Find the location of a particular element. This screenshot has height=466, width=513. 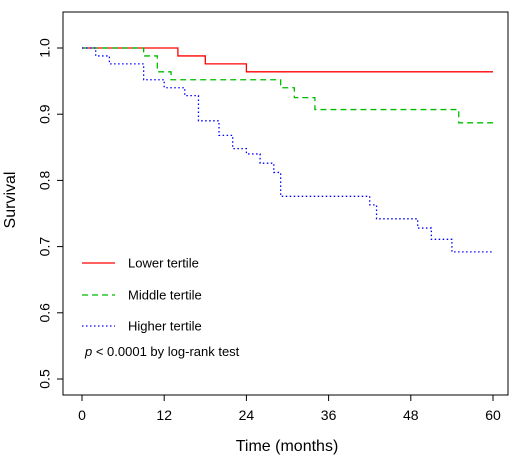

x-tick-label: 24 is located at coordinates (247, 415).